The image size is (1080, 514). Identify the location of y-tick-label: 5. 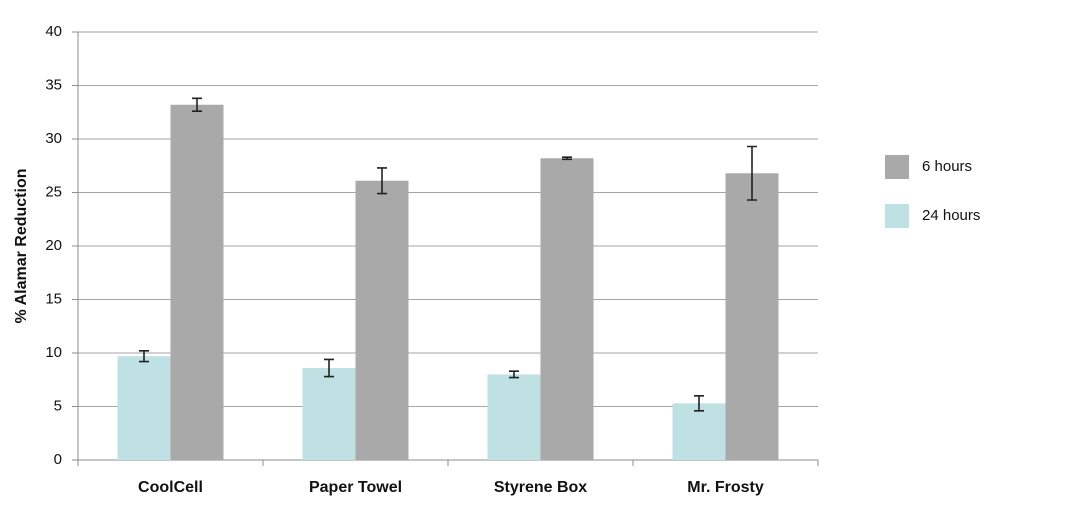
(58, 405).